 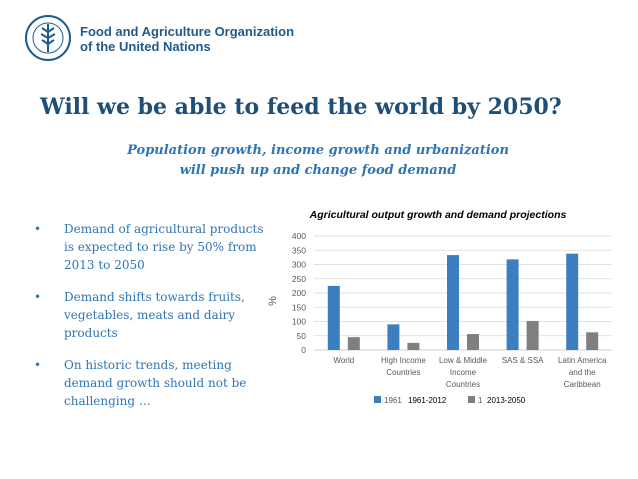 What do you see at coordinates (299, 236) in the screenshot?
I see `y-tick-label: 400` at bounding box center [299, 236].